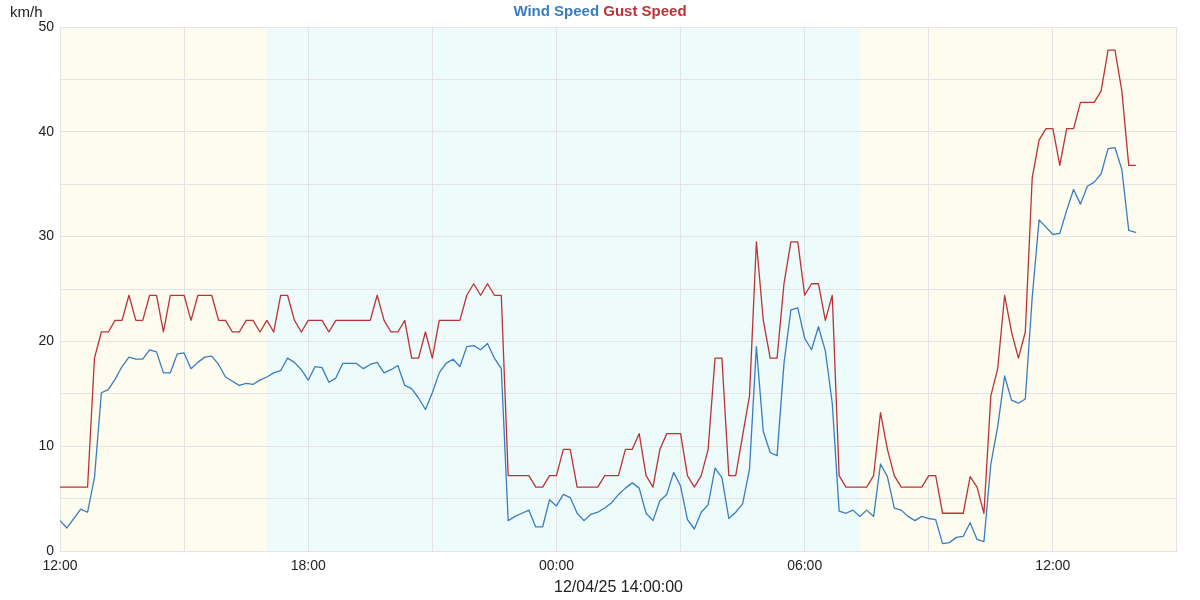 Image resolution: width=1200 pixels, height=600 pixels. Describe the element at coordinates (46, 130) in the screenshot. I see `y-tick-label: 40` at that location.